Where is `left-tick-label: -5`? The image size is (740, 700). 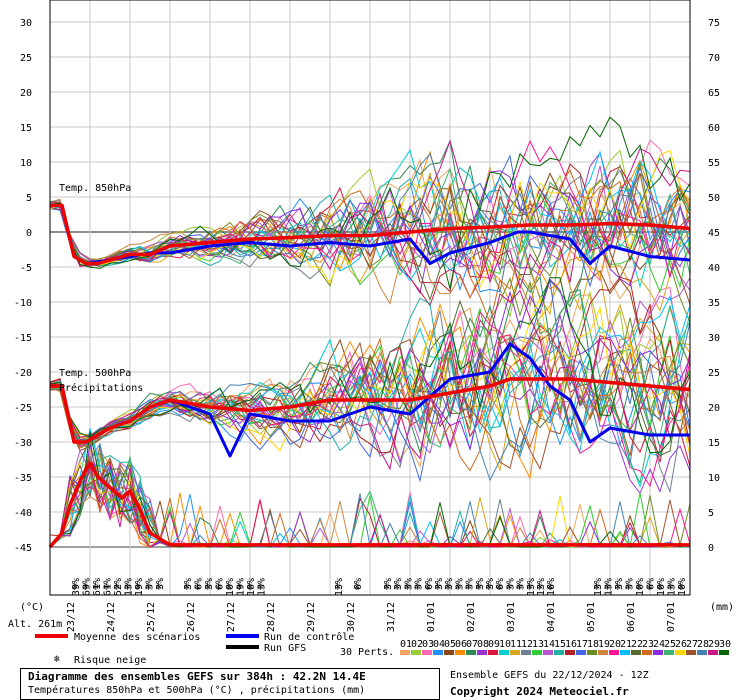 left-tick-label: -5 is located at coordinates (26, 268).